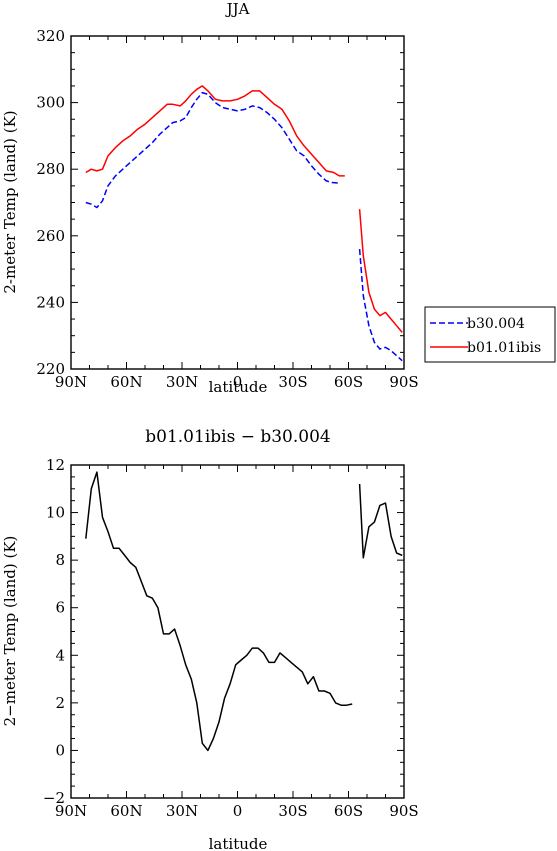  I want to click on legend-label-b01: b01.01ibis, so click(504, 348).